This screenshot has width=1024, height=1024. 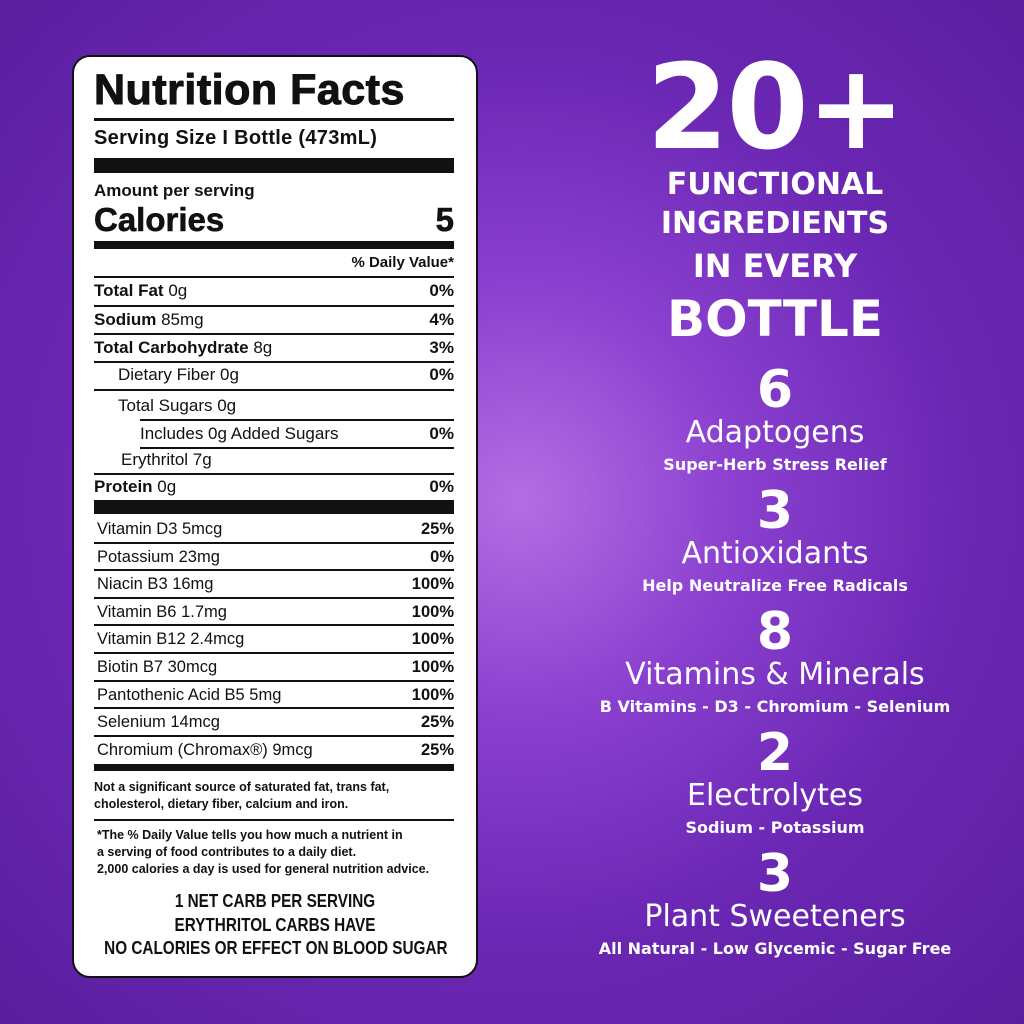 I want to click on vitamin-name: Vitamin B12 2.4mcg, so click(x=171, y=639).